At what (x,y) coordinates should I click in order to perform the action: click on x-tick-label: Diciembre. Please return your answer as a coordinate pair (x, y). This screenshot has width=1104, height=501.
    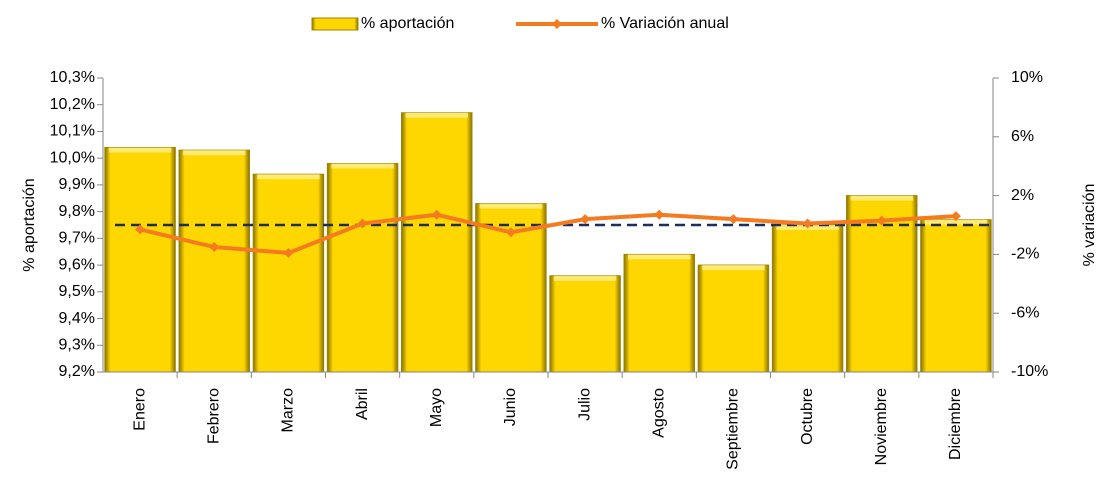
    Looking at the image, I should click on (955, 424).